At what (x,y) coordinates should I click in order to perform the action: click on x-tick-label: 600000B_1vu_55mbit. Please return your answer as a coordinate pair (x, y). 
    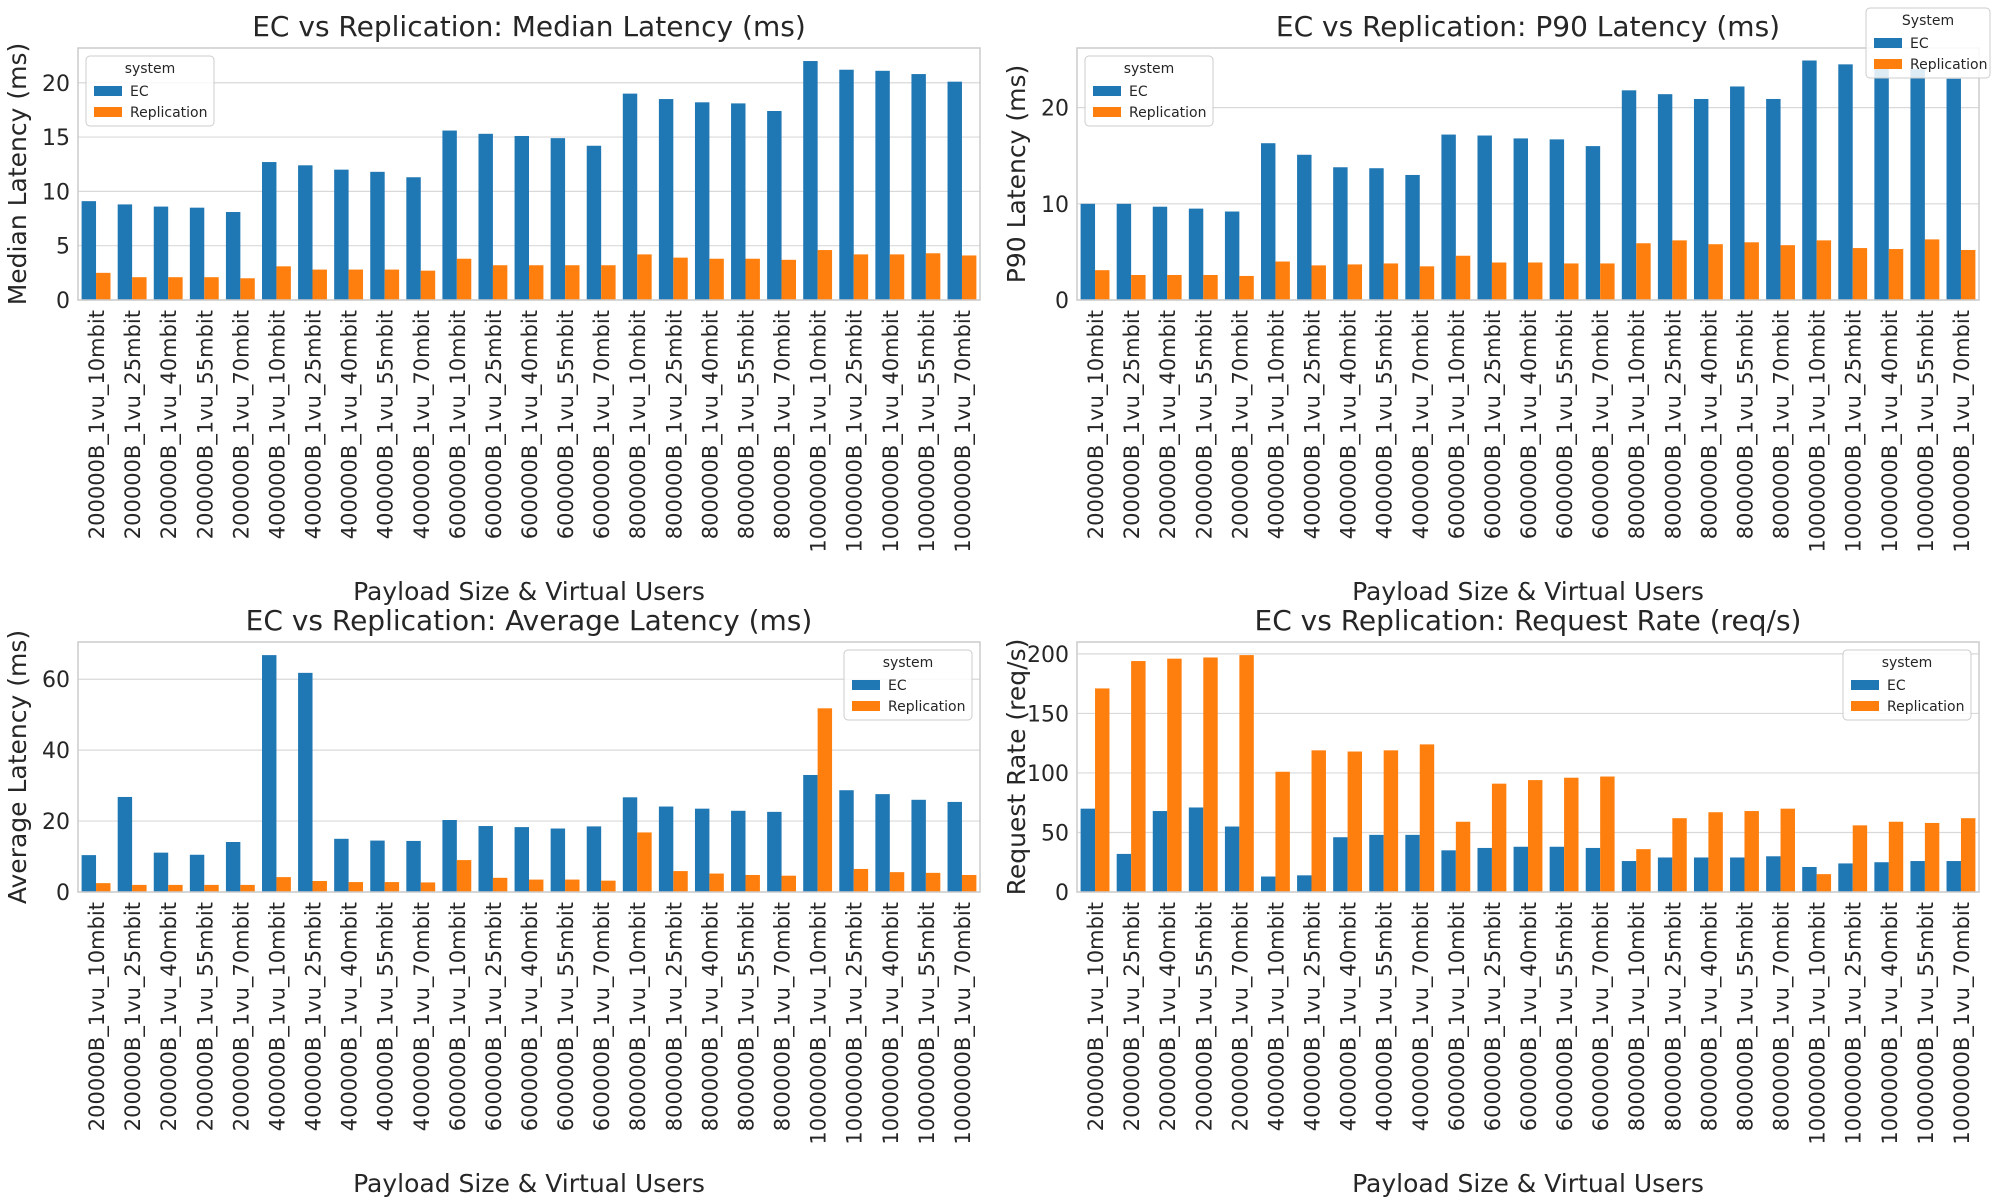
    Looking at the image, I should click on (1565, 424).